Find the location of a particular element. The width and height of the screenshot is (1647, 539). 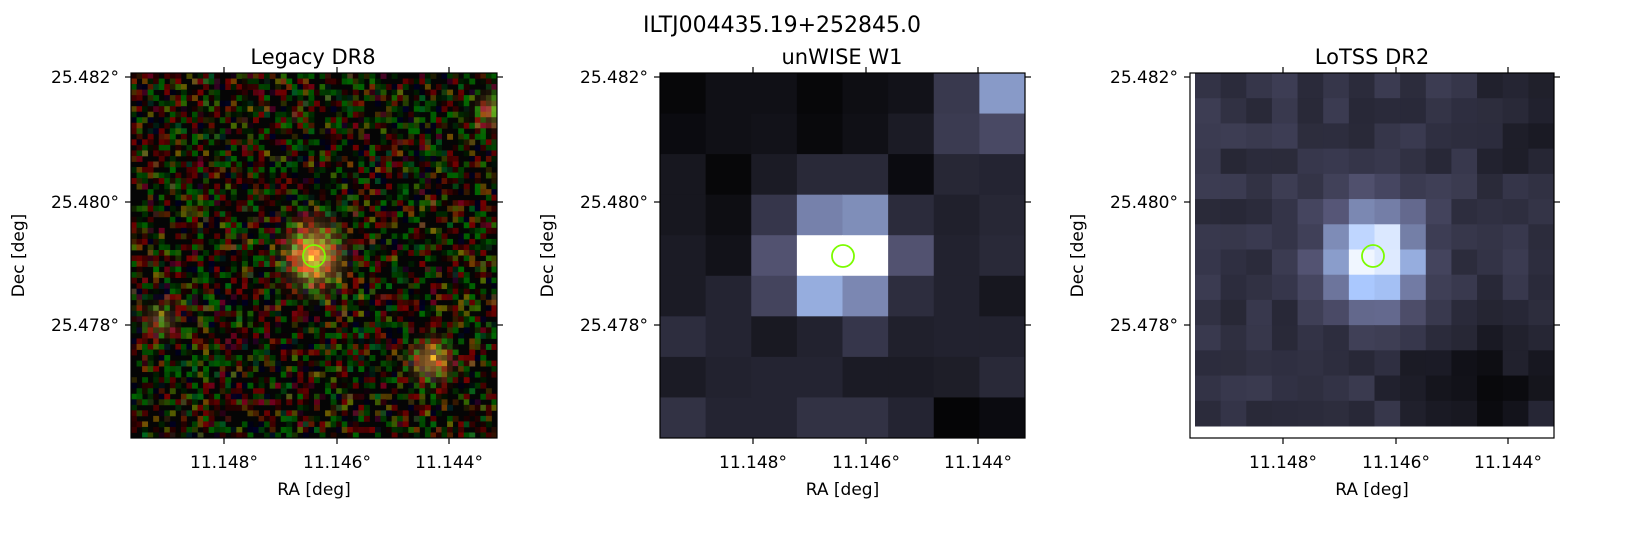

figure-title: ILTJ004435.19+252845.0 is located at coordinates (782, 25).